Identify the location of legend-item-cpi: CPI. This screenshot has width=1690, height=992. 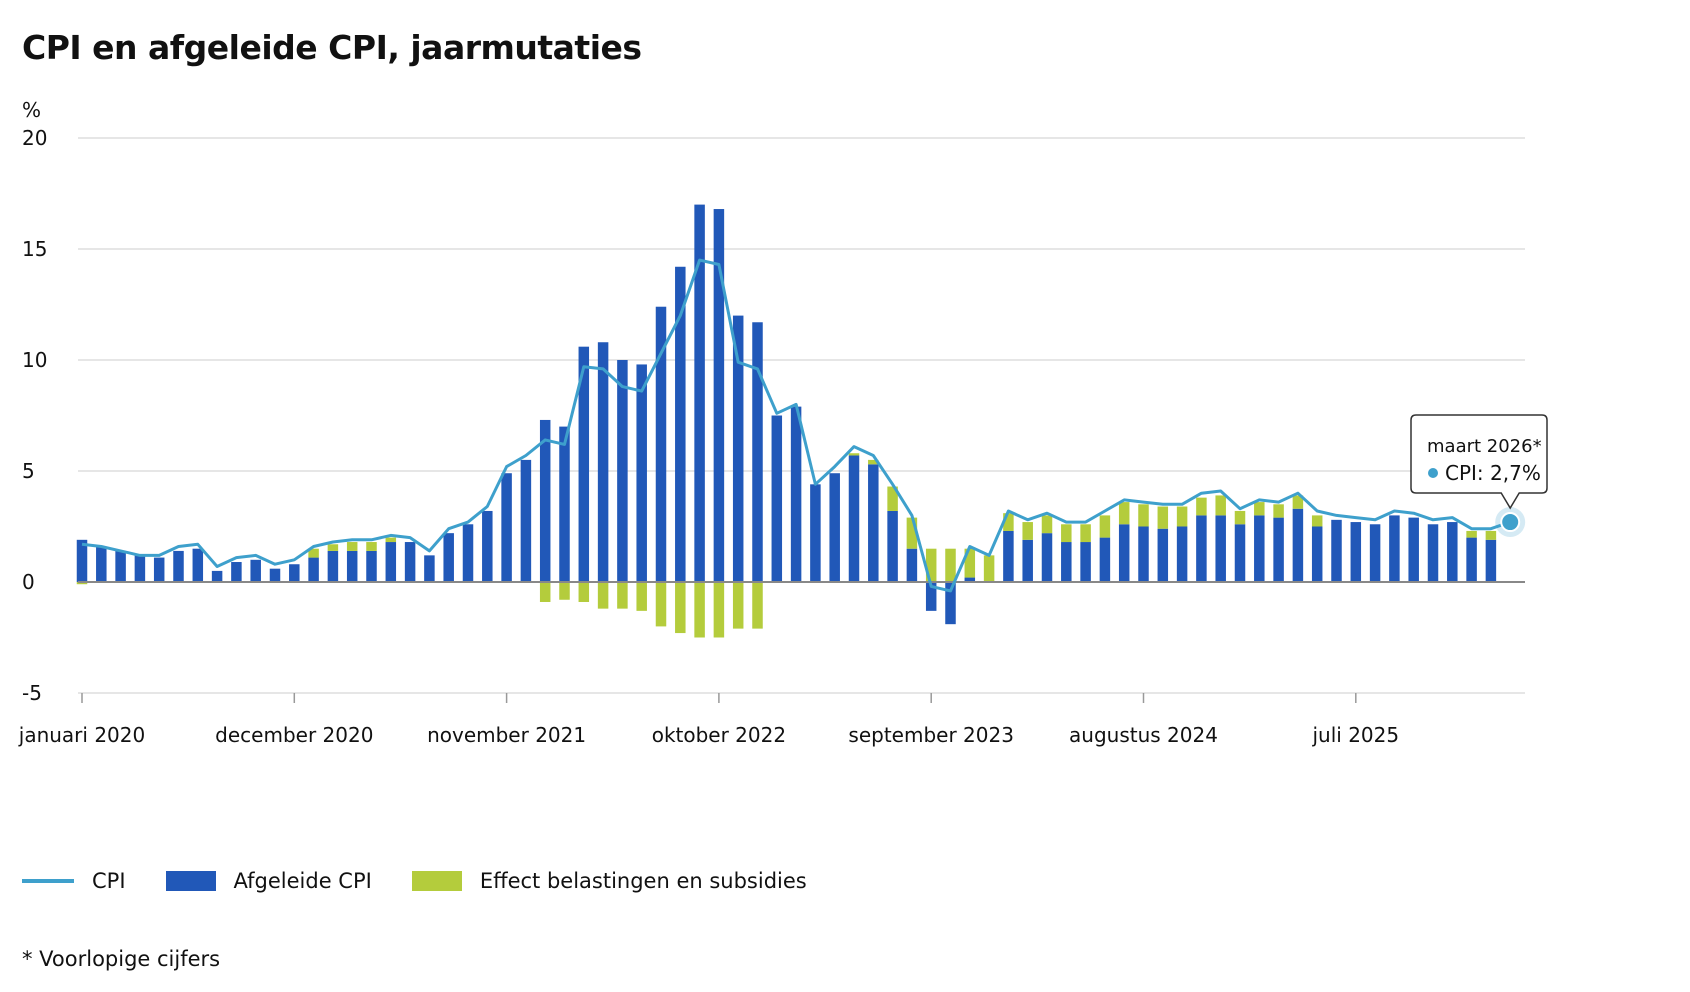
(74, 881).